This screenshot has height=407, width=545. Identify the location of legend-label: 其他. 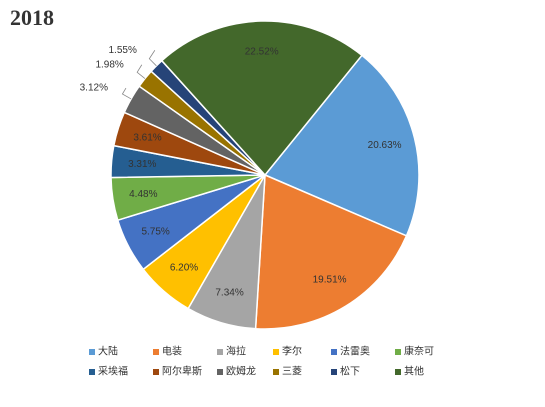
(414, 371).